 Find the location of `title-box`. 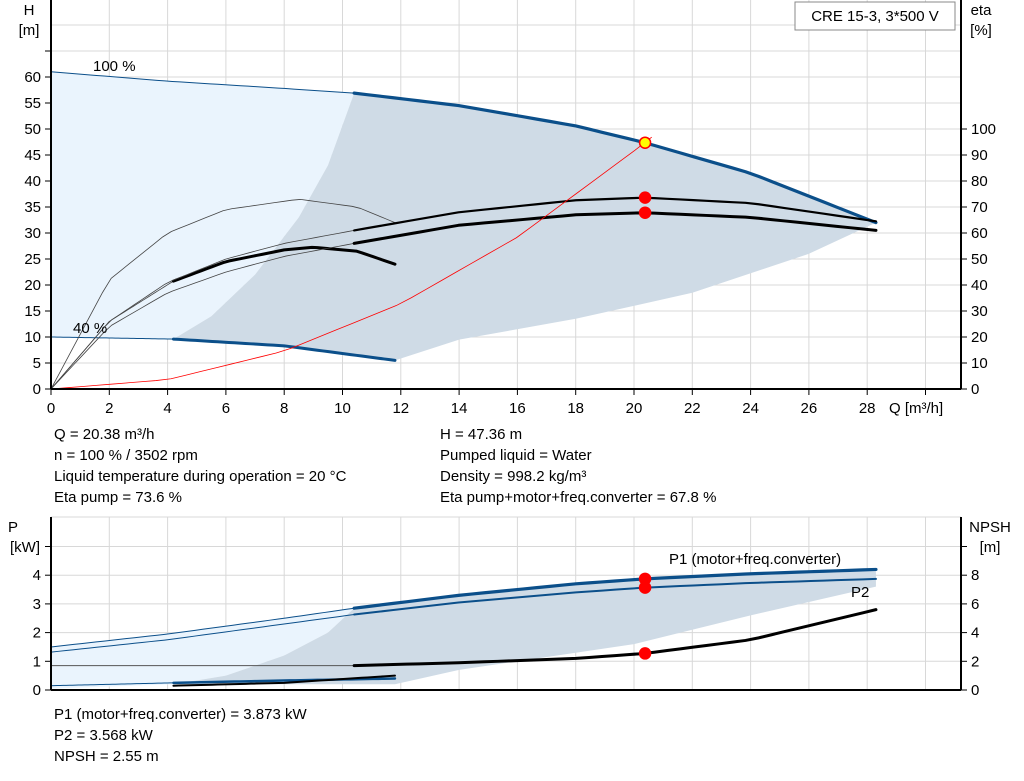

title-box is located at coordinates (875, 16).